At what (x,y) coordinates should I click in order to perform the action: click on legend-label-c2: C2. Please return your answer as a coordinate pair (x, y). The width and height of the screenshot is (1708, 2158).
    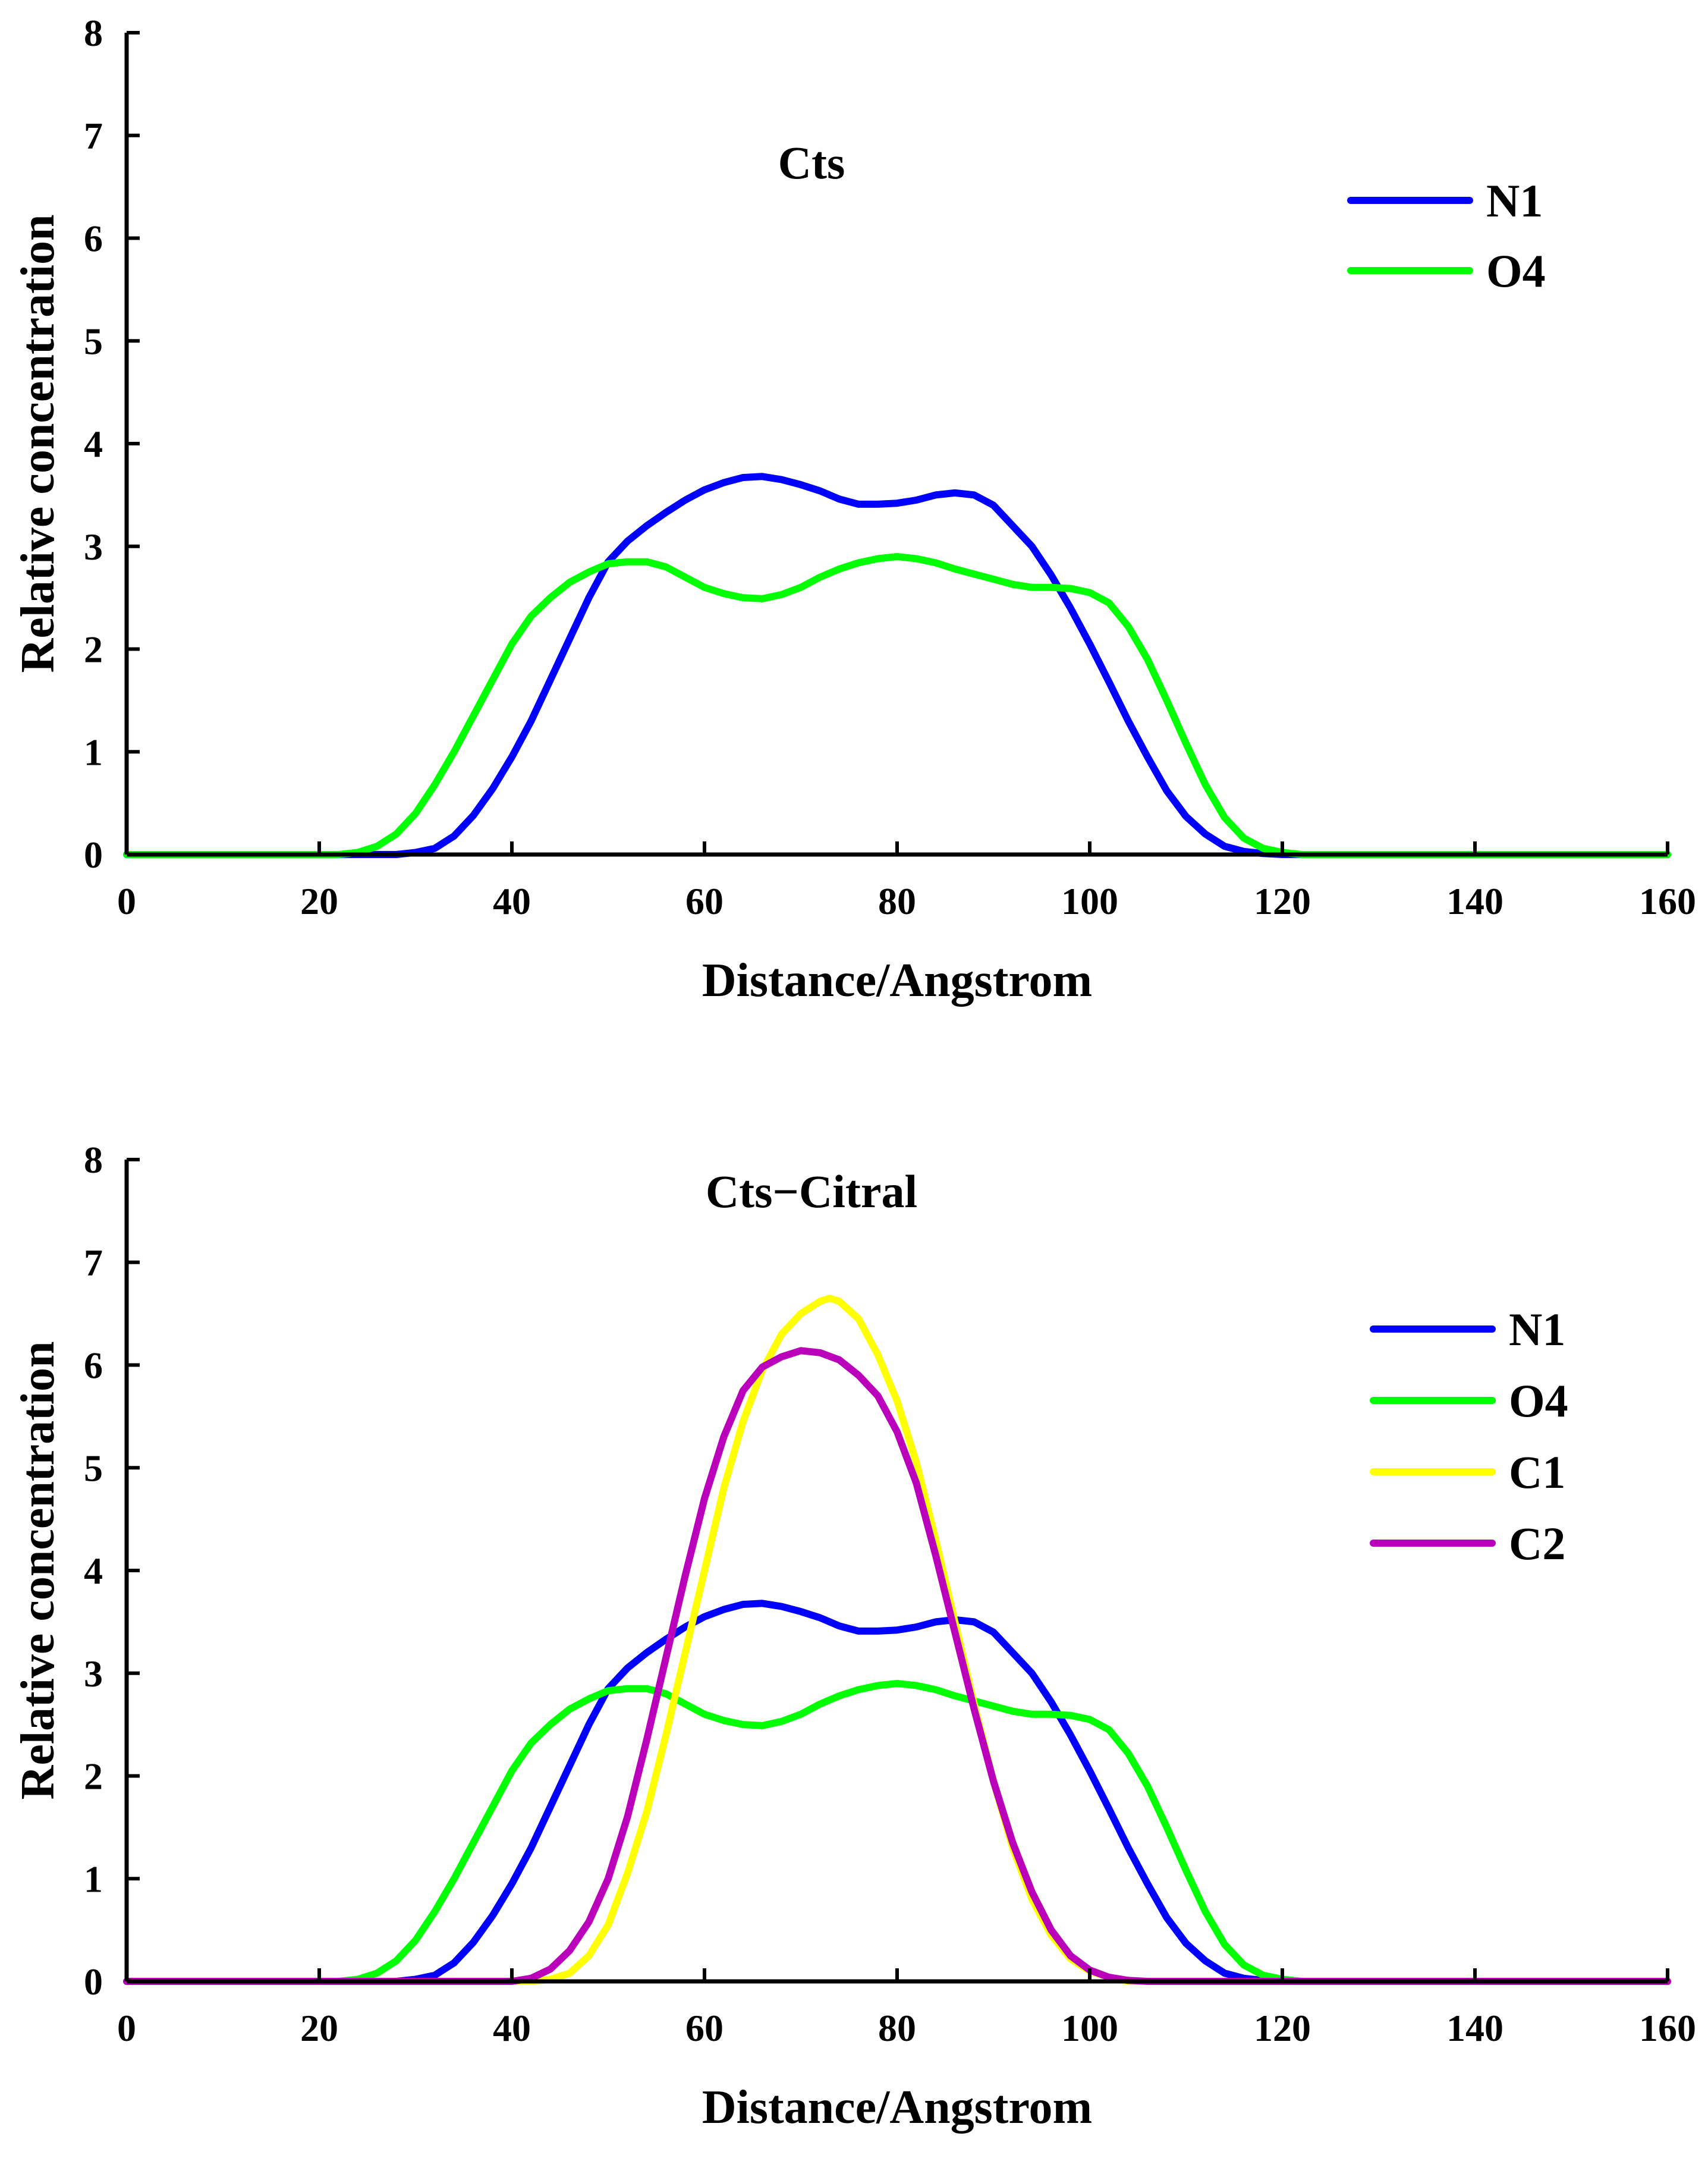
    Looking at the image, I should click on (1537, 1543).